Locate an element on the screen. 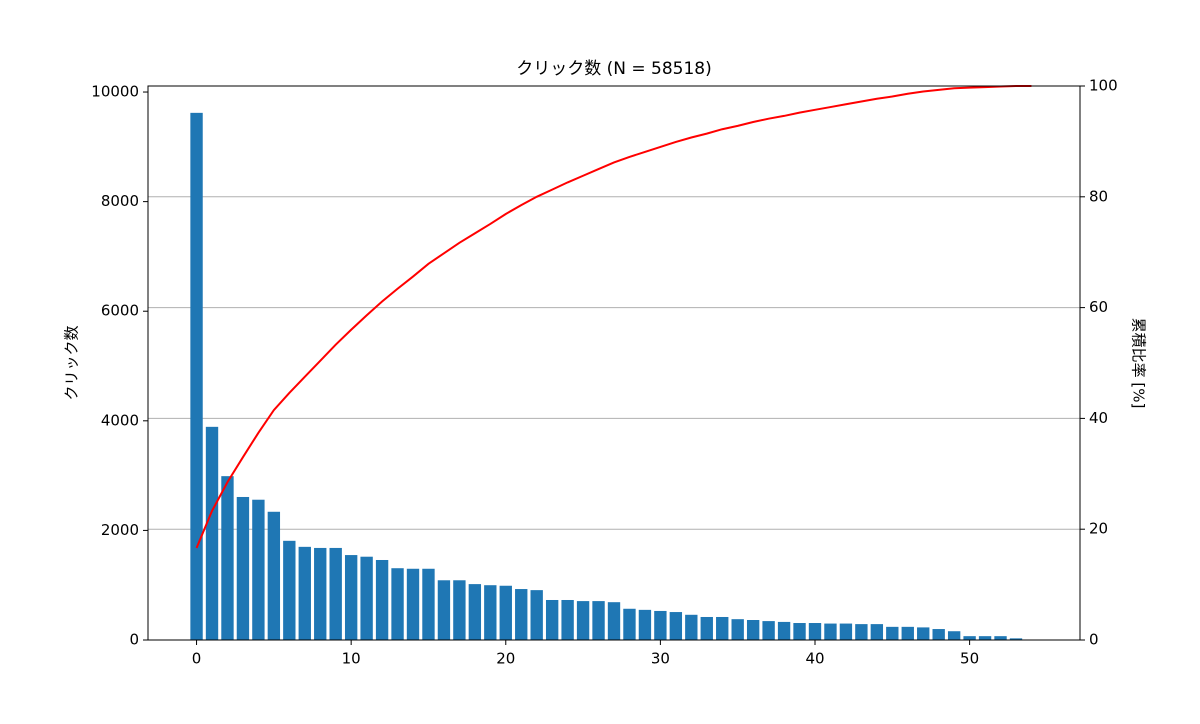 Image resolution: width=1200 pixels, height=724 pixels. y-tick-label: 8000 is located at coordinates (120, 201).